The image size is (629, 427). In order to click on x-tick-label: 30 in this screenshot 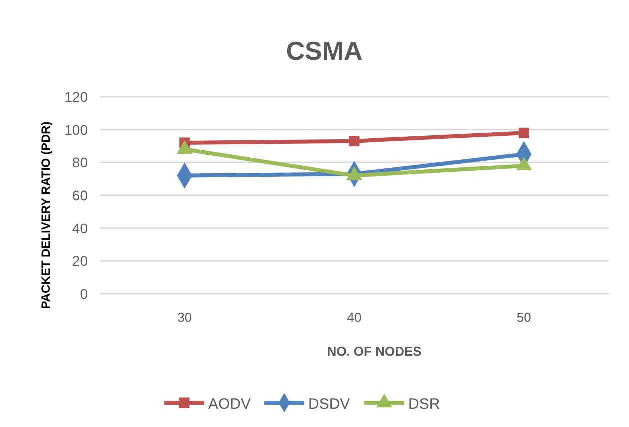, I will do `click(185, 317)`.